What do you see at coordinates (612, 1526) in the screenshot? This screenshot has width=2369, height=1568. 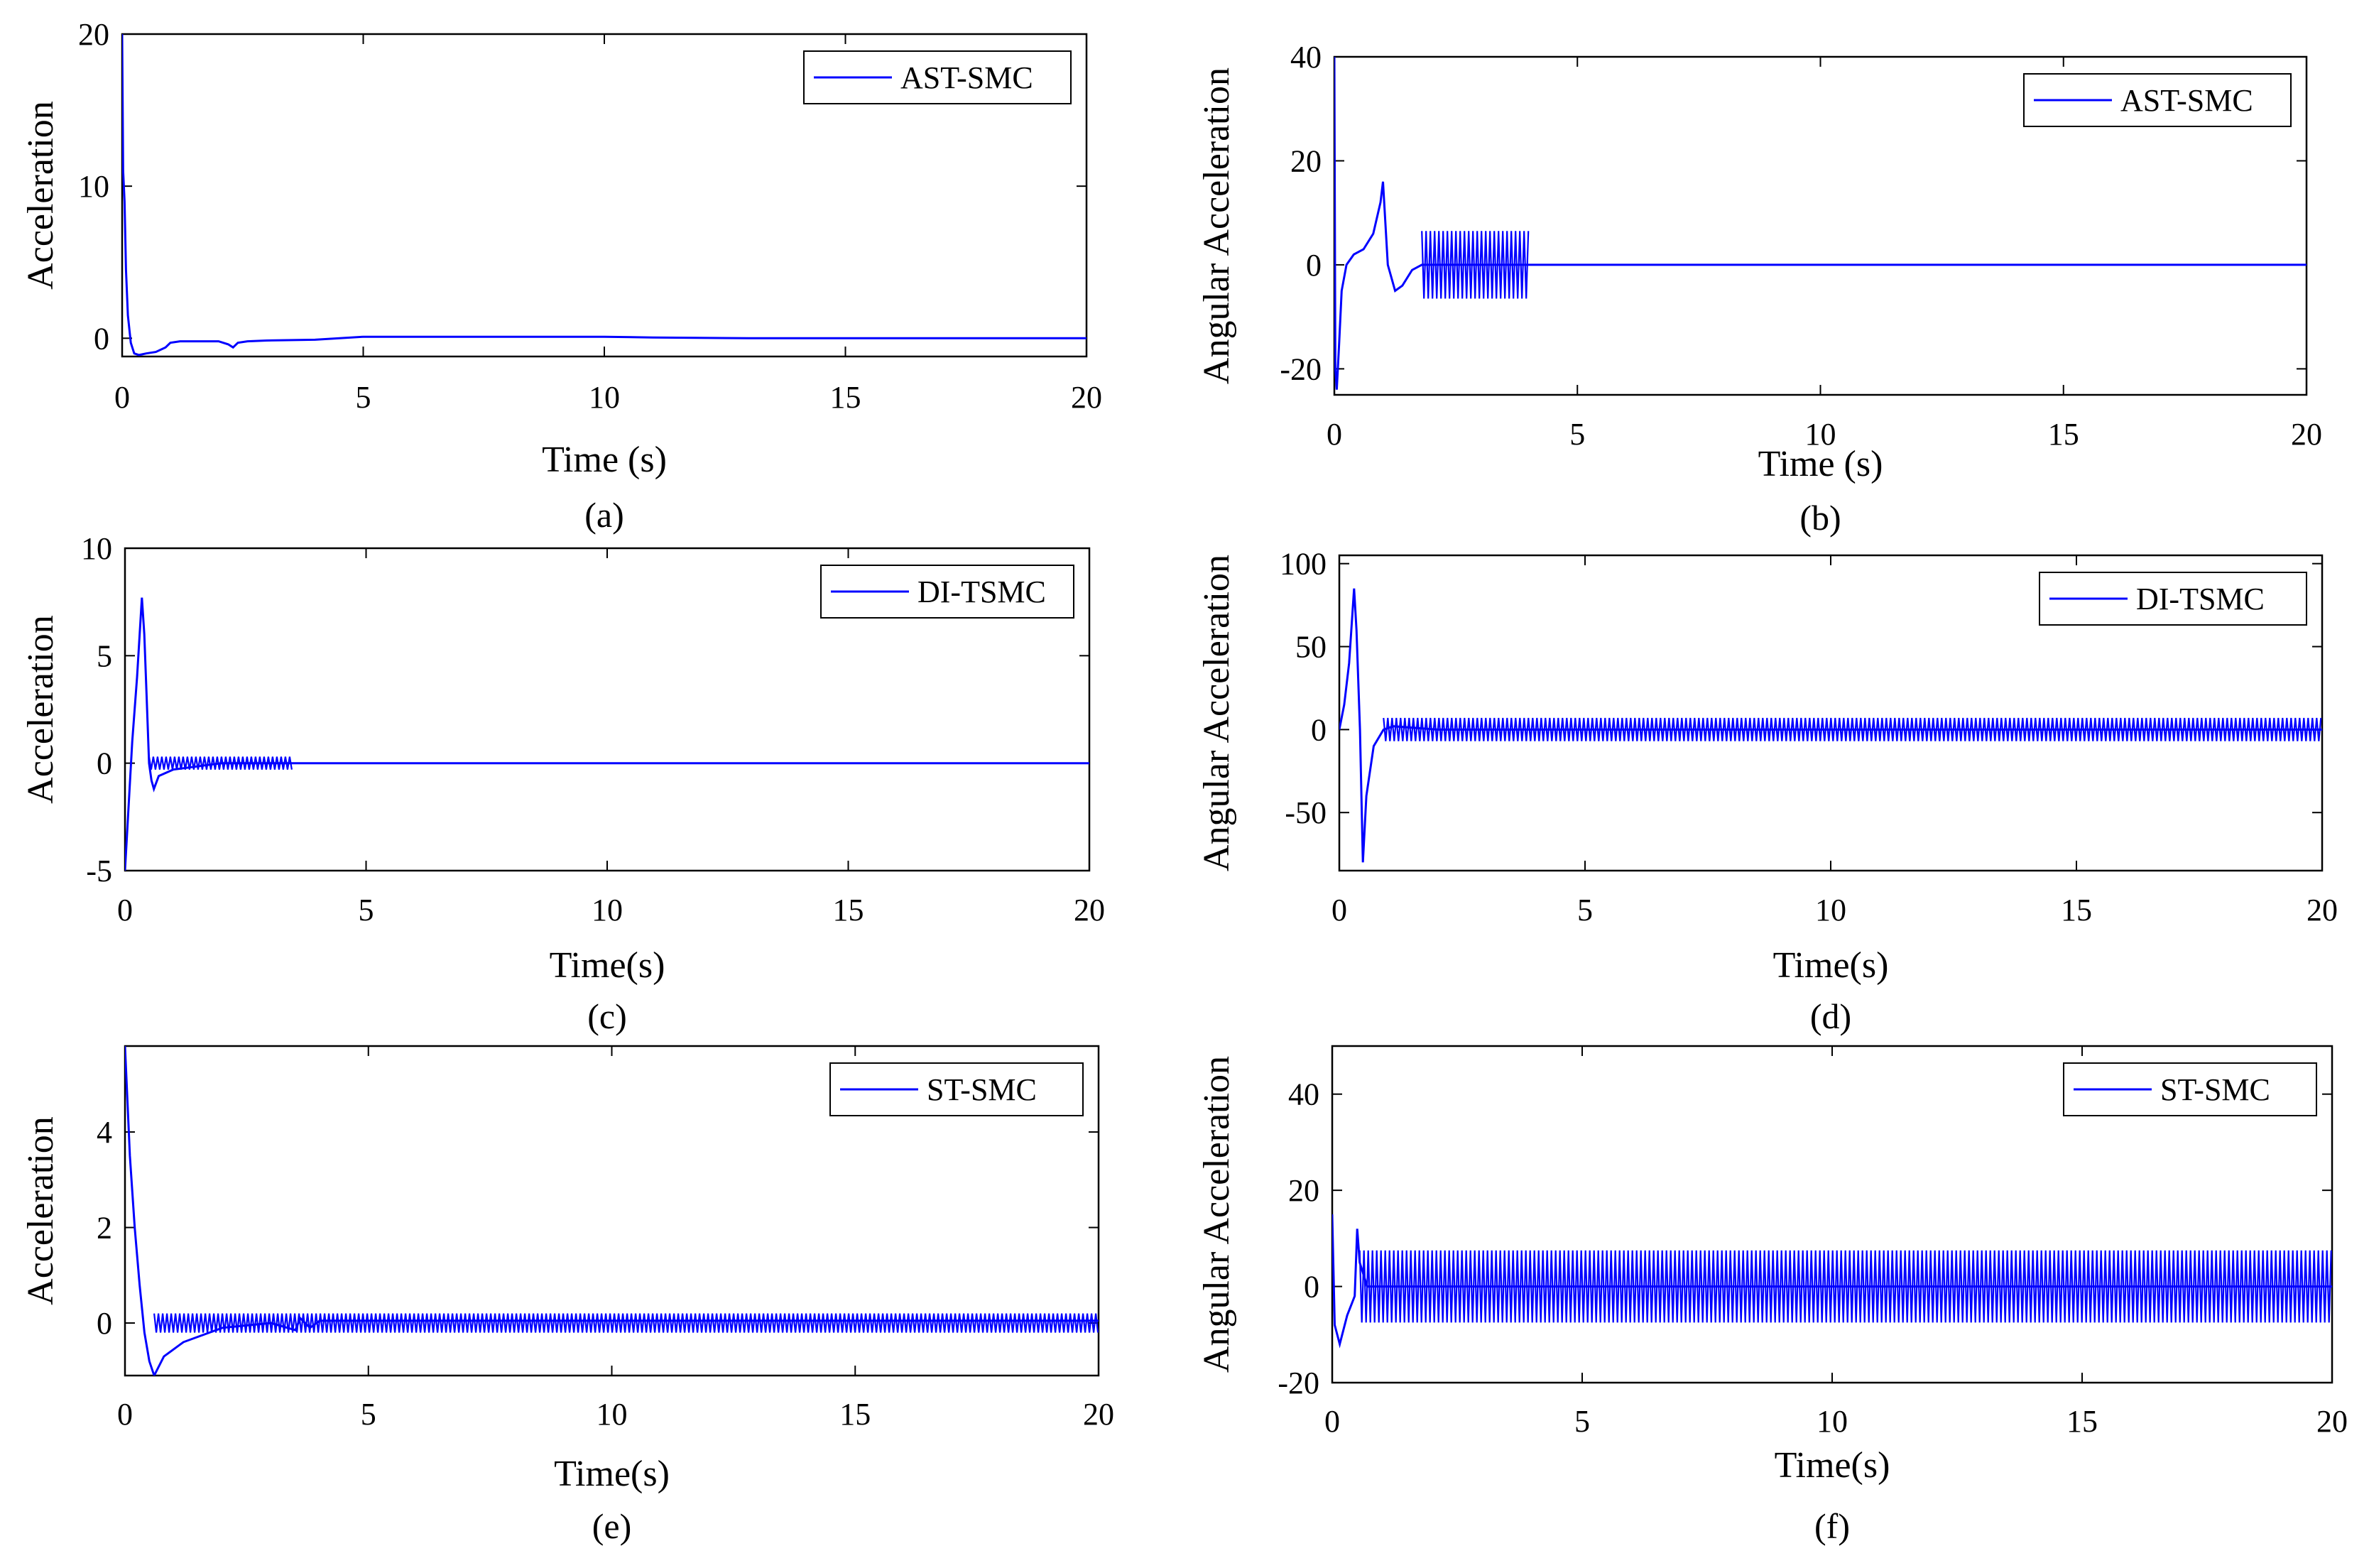 I see `panel-label: (e)` at bounding box center [612, 1526].